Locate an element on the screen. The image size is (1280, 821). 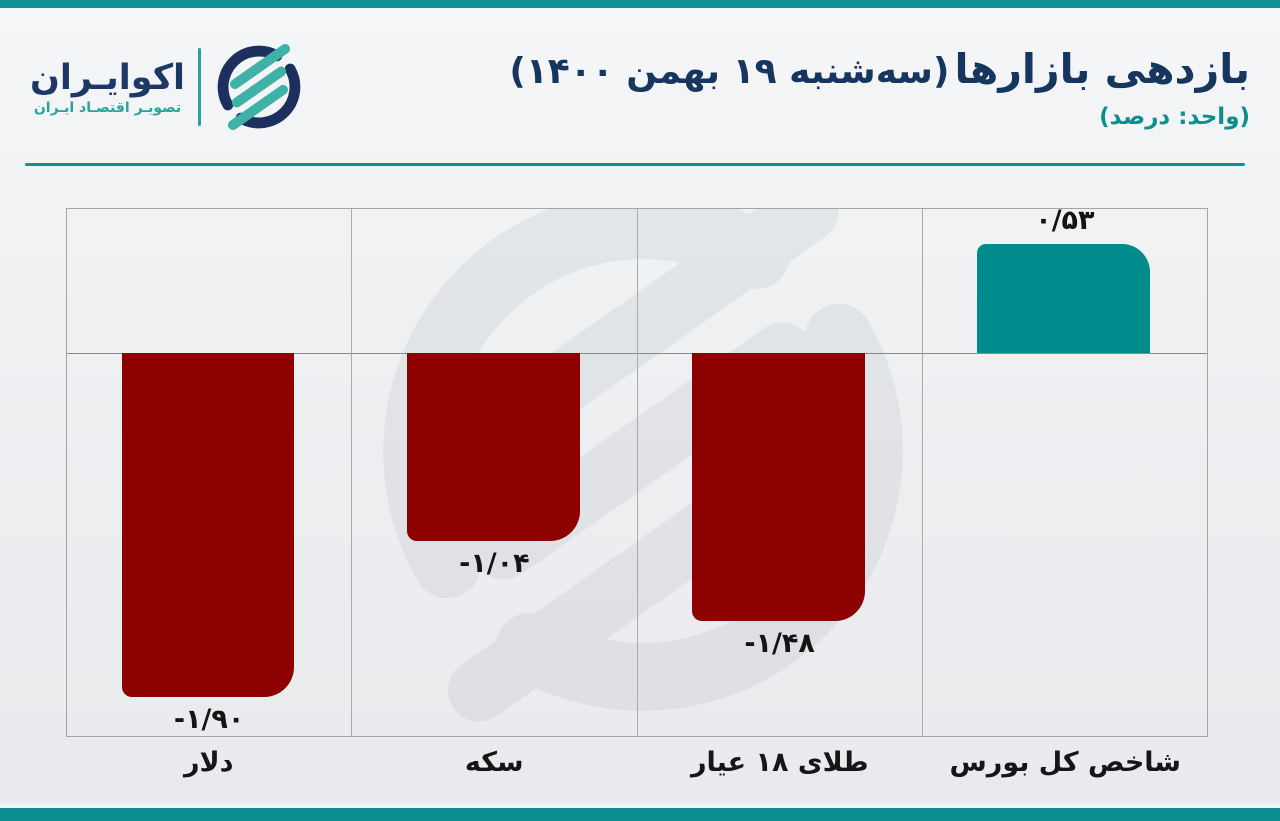
top-accent-strip is located at coordinates (640, 4).